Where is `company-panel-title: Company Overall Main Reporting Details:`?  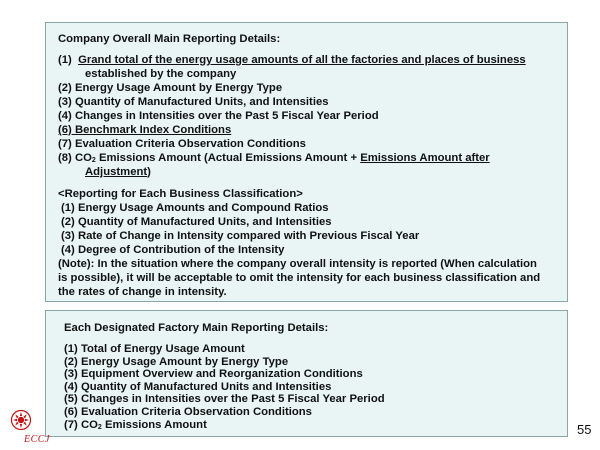 company-panel-title: Company Overall Main Reporting Details: is located at coordinates (169, 39).